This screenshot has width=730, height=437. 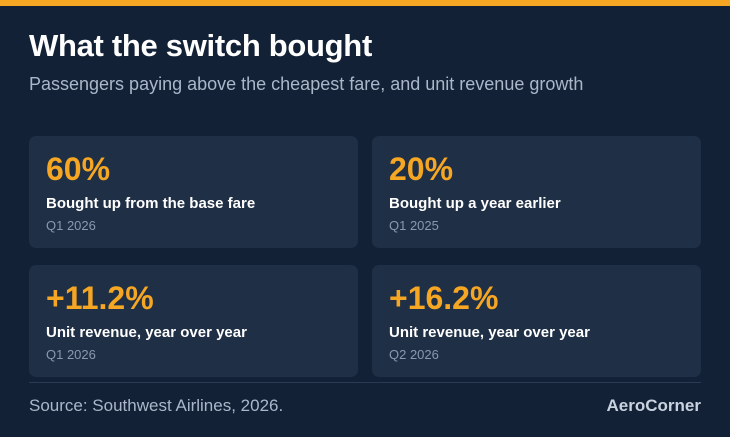 What do you see at coordinates (78, 169) in the screenshot?
I see `stat-value: 60%` at bounding box center [78, 169].